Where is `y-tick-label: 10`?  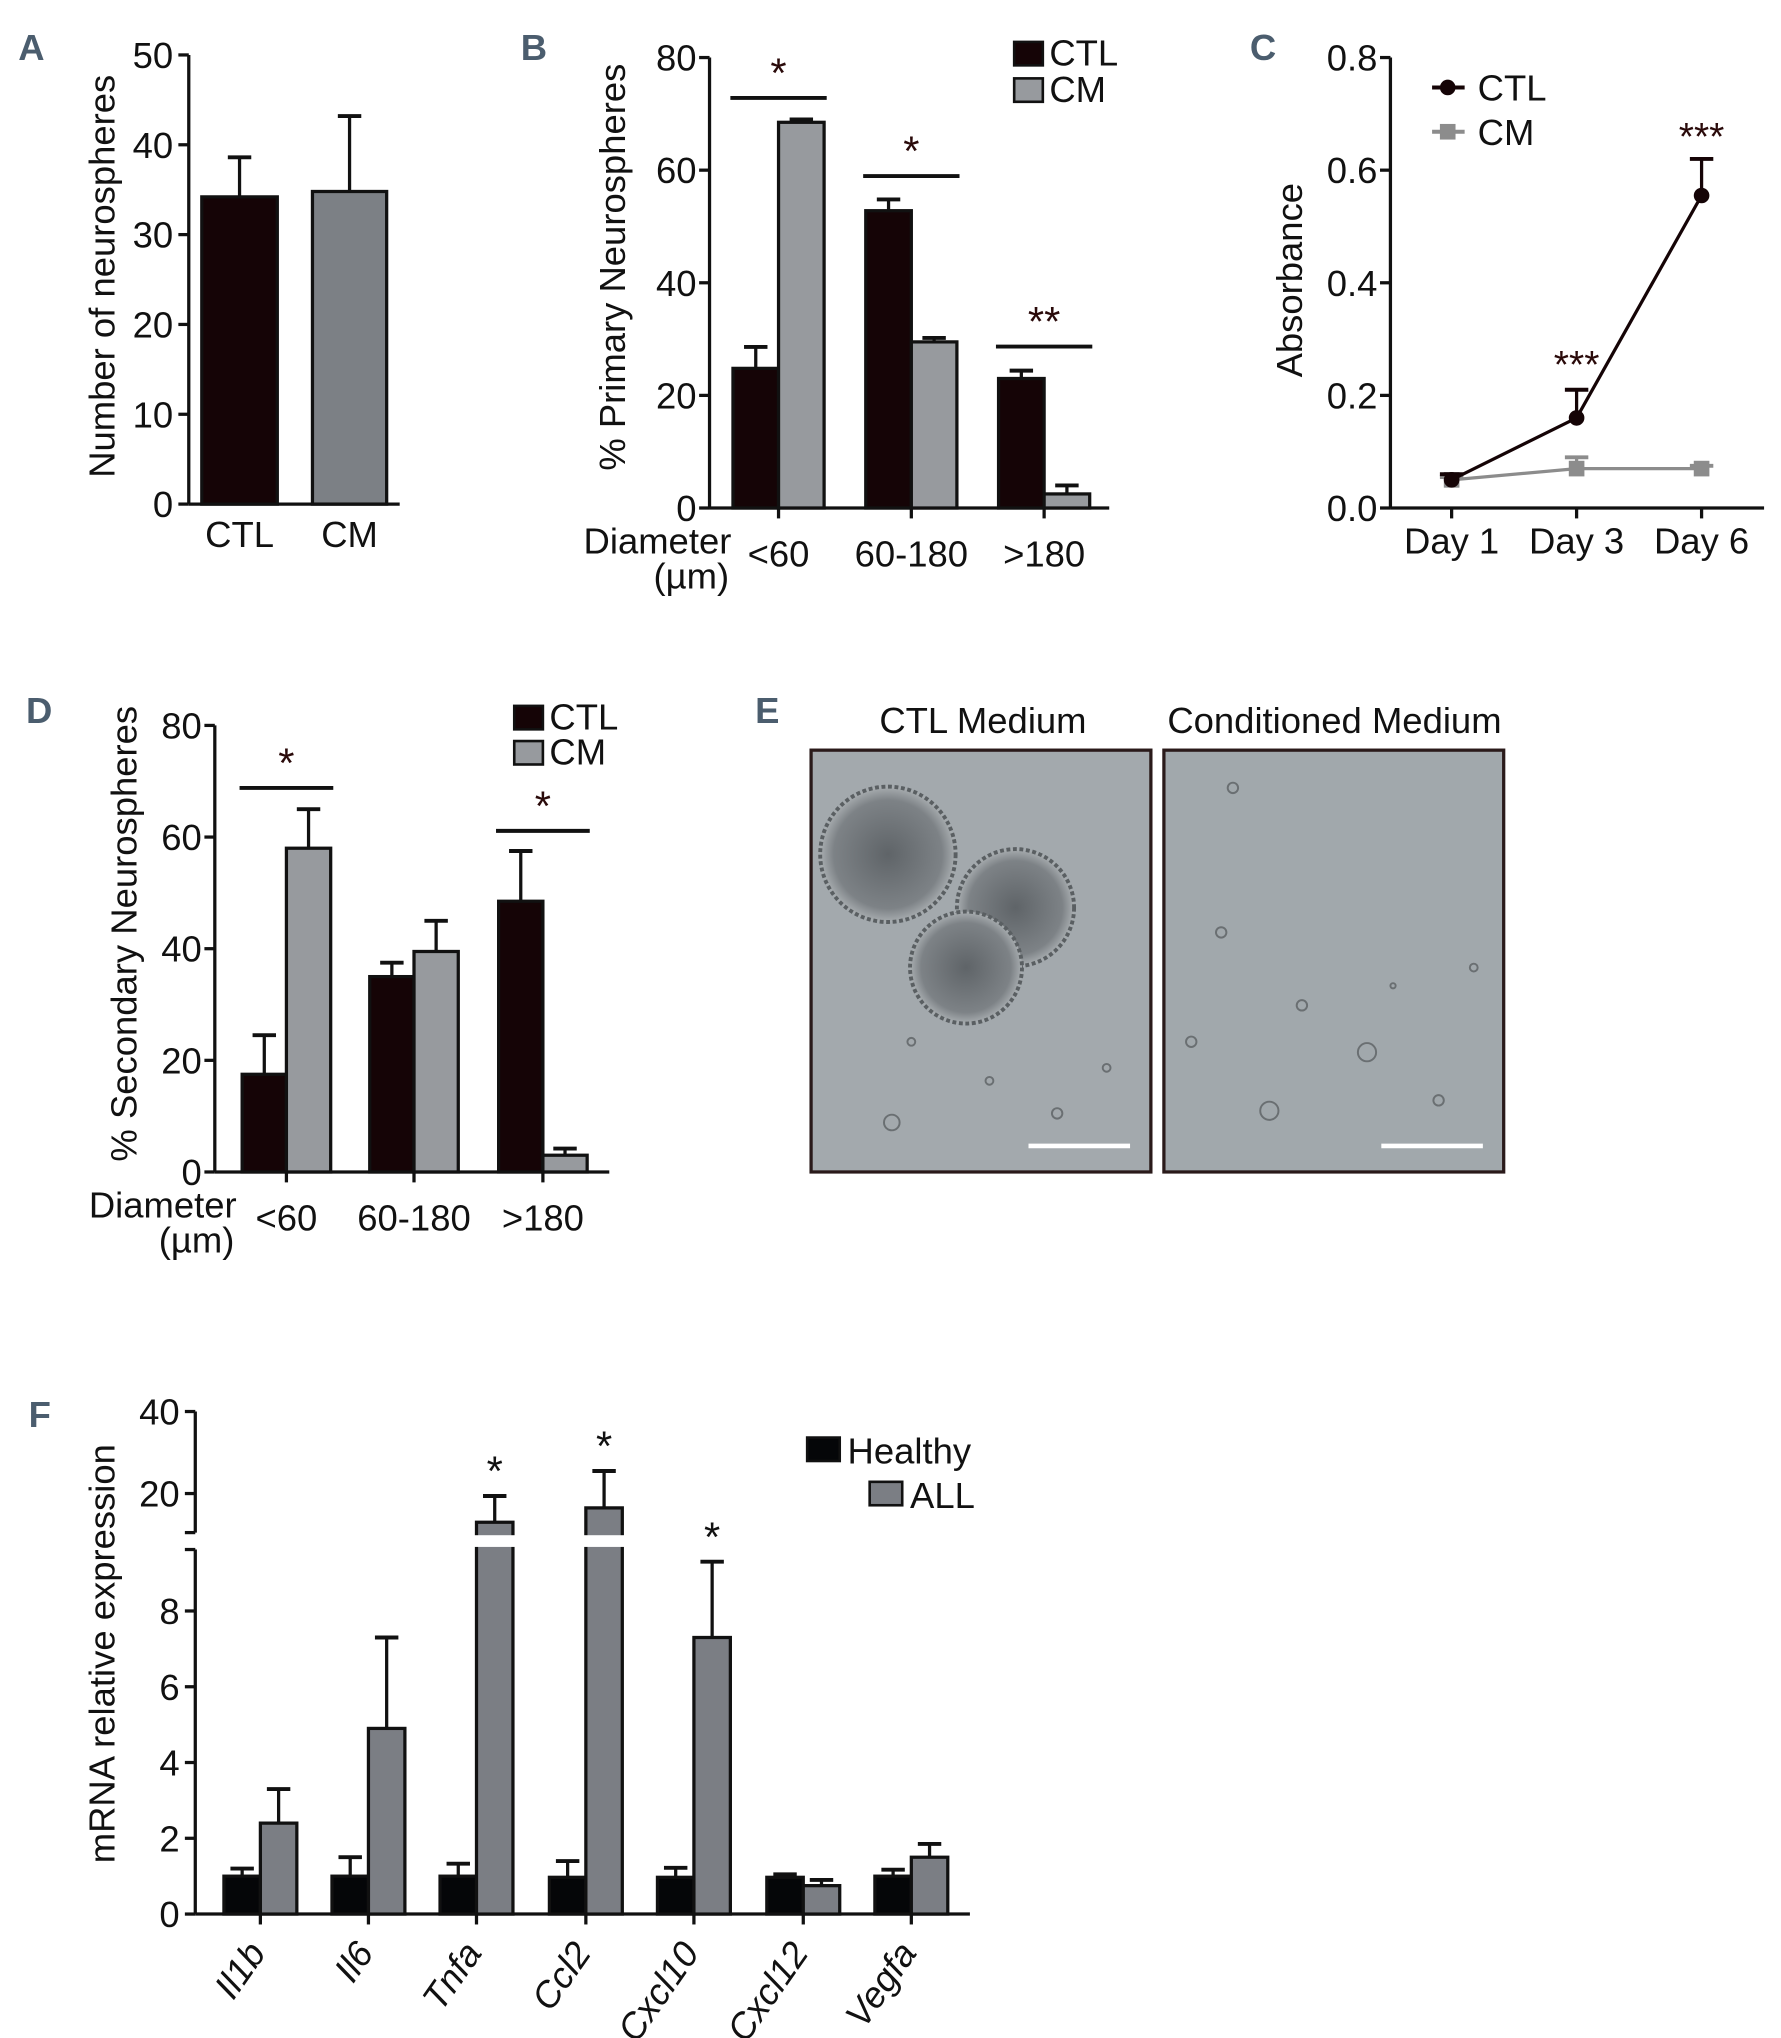
y-tick-label: 10 is located at coordinates (153, 414).